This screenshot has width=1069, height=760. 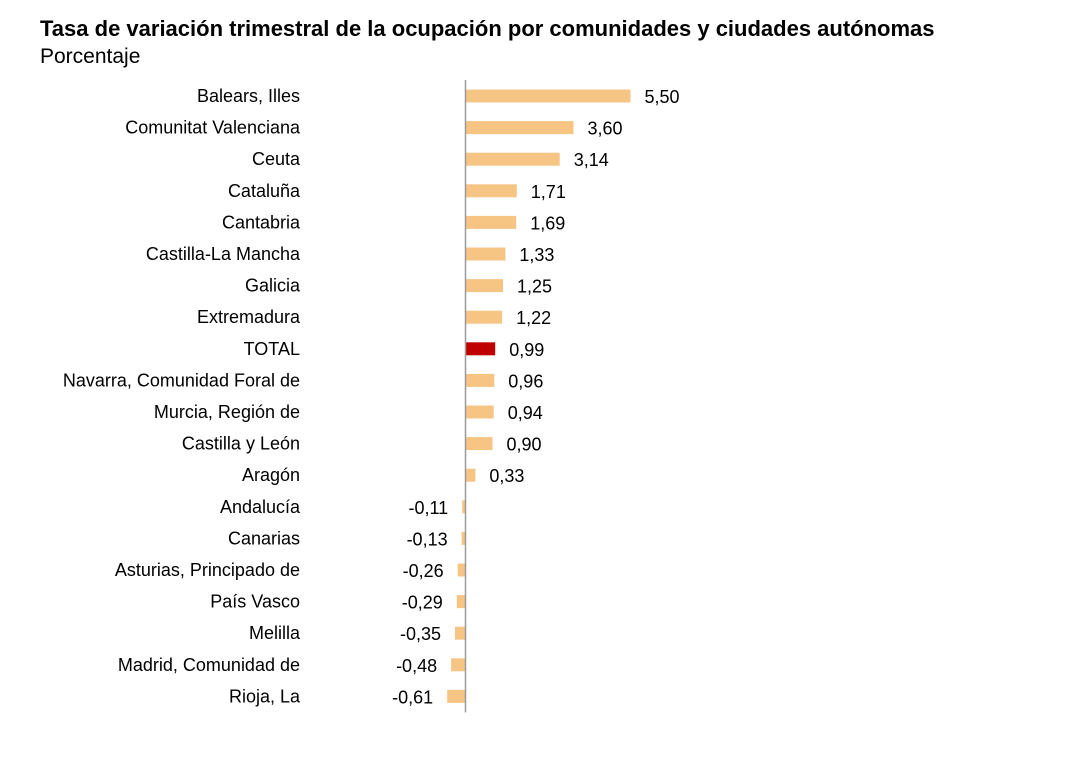 I want to click on value-label: 0,33, so click(x=506, y=476).